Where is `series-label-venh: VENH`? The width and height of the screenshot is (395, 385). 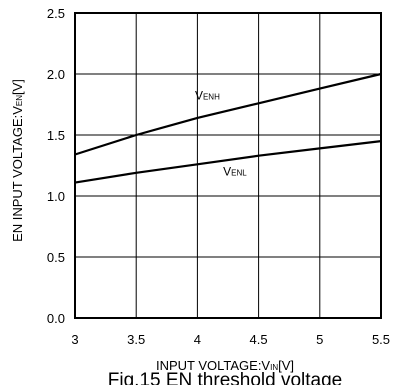
series-label-venh: VENH is located at coordinates (207, 96).